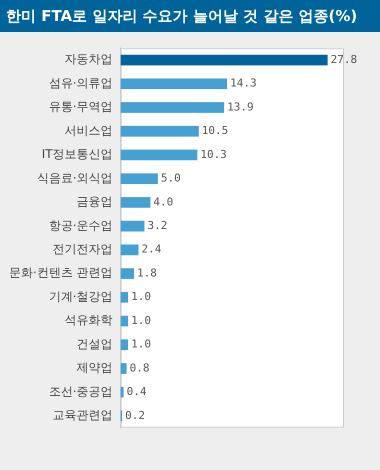 The height and width of the screenshot is (470, 380). I want to click on data-label: 10.3, so click(213, 154).